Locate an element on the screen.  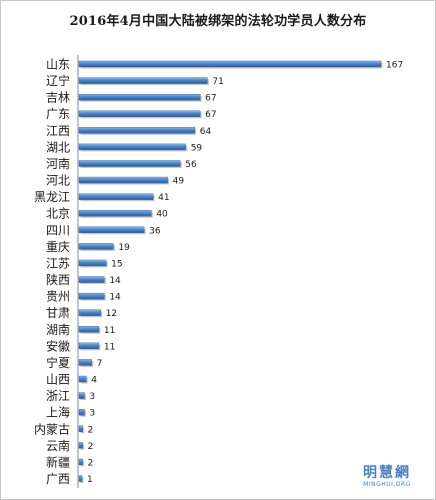
chart-title: 2016年4月中国大陆被绑架的法轮功学员人数分布 is located at coordinates (218, 21).